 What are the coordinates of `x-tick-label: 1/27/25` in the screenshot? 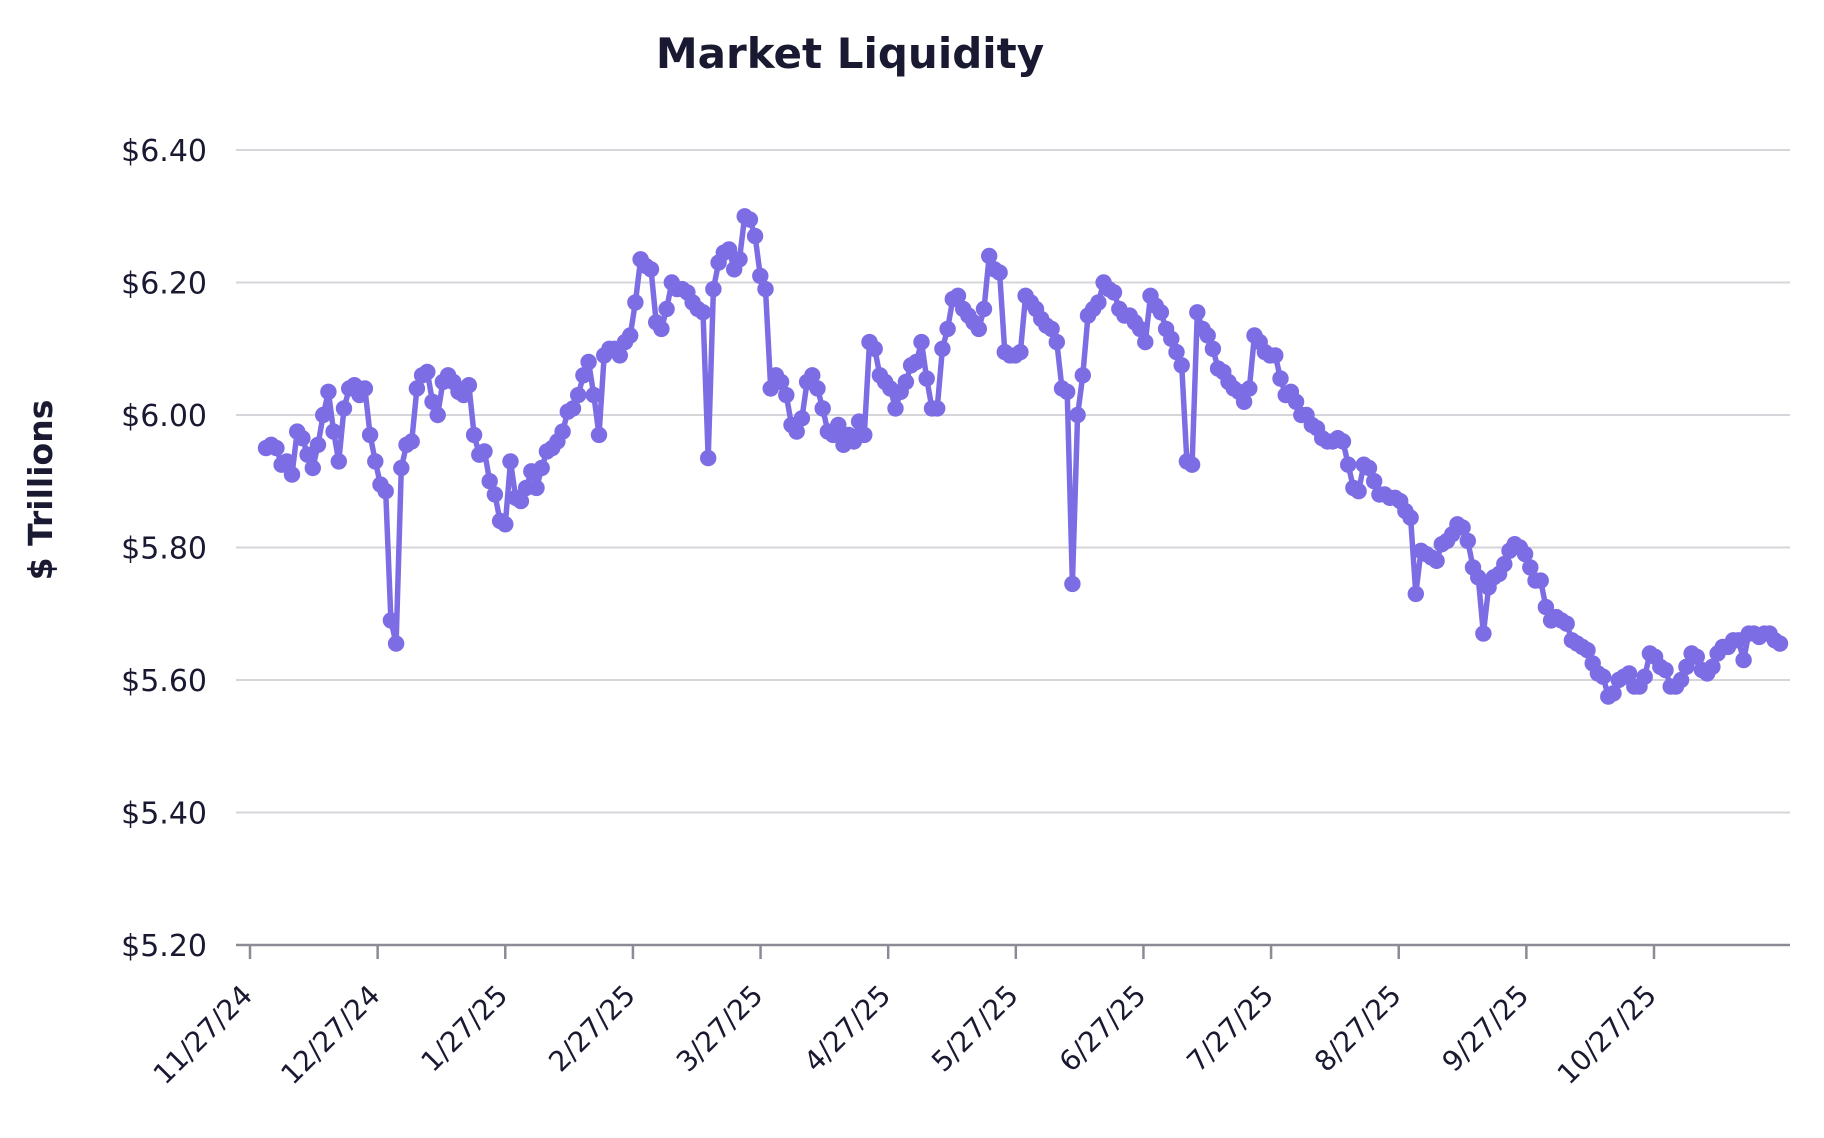 It's located at (465, 1029).